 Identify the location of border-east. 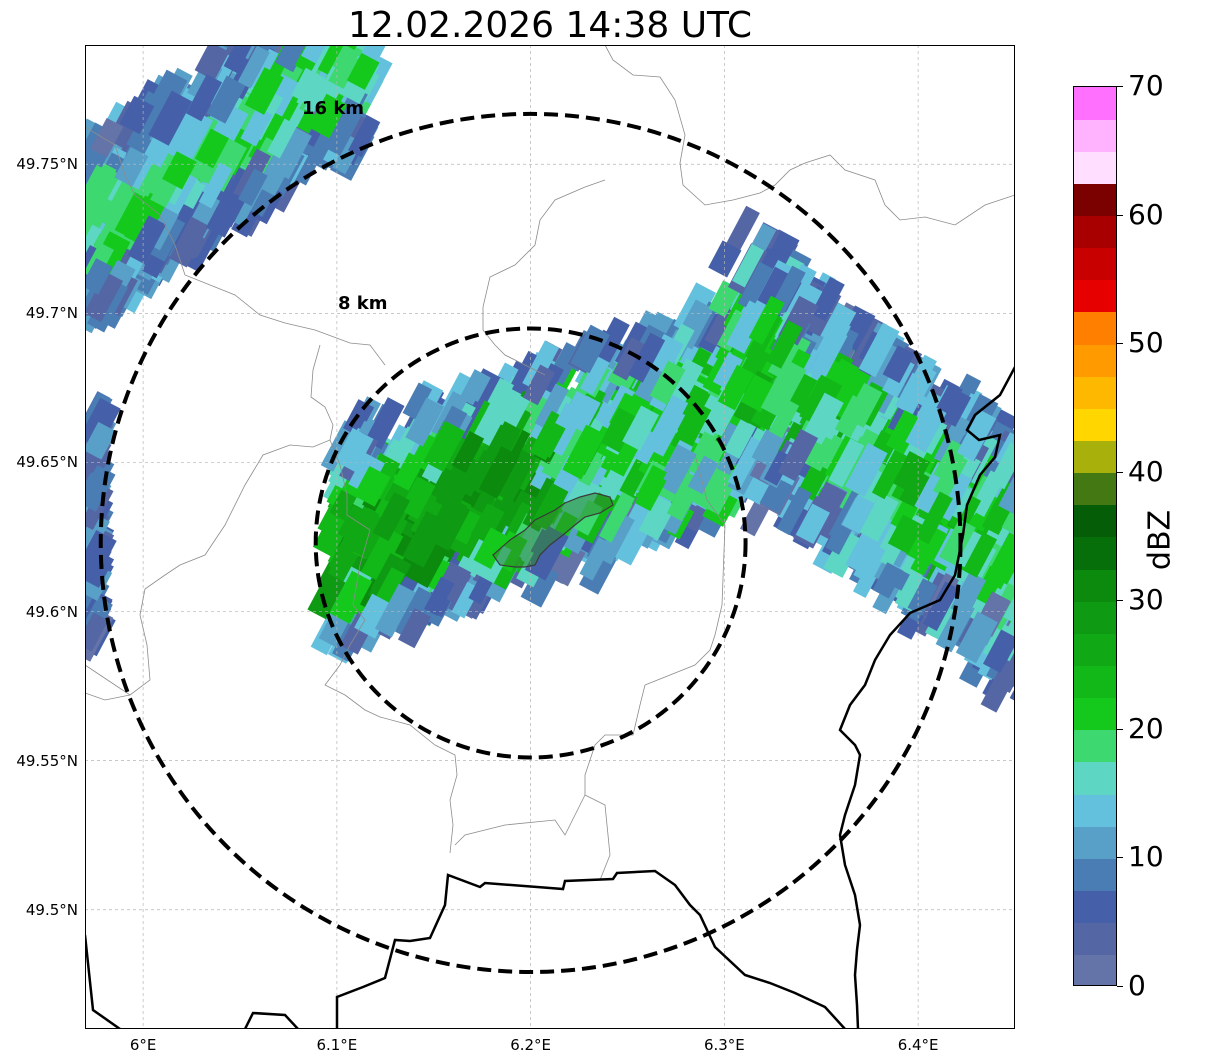
(926, 697).